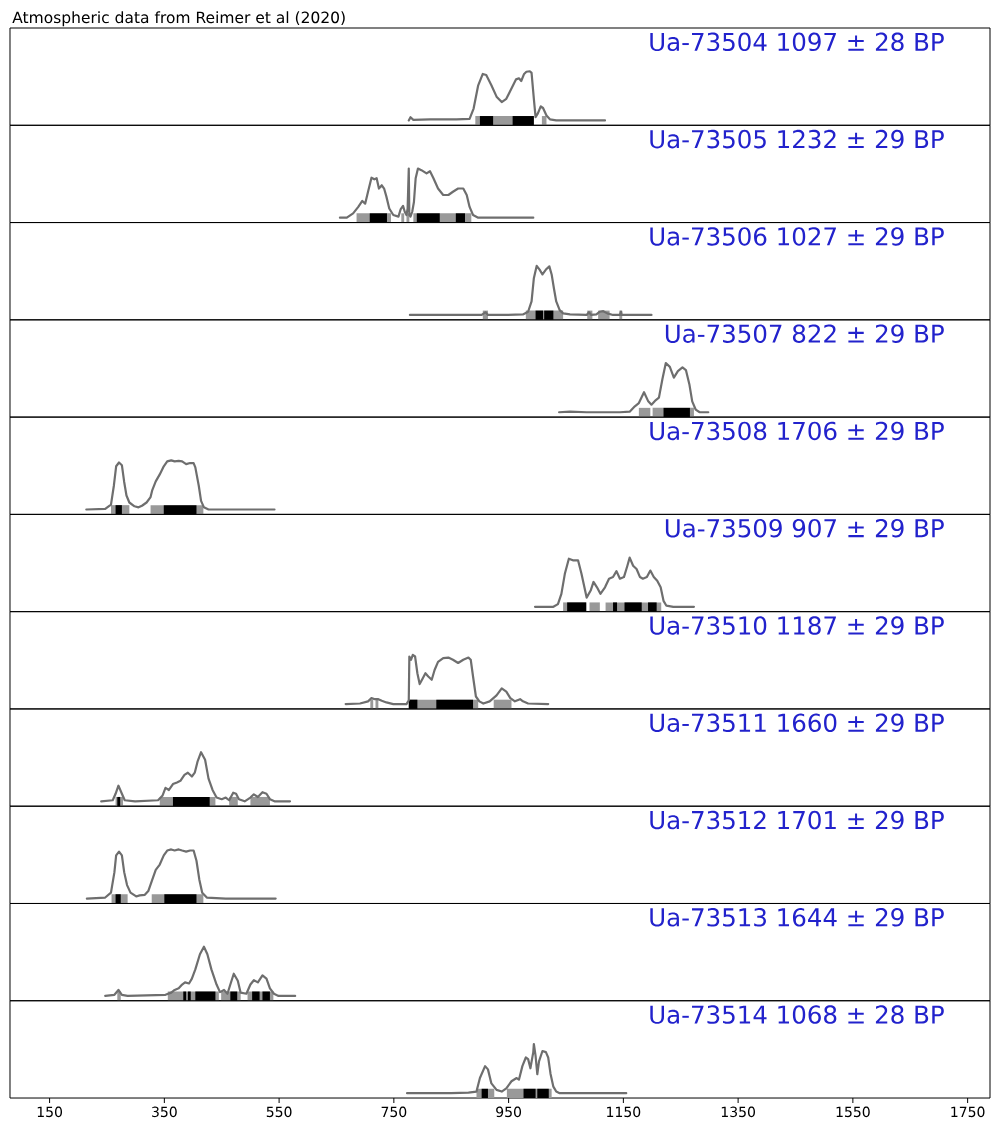 This screenshot has width=996, height=1132. What do you see at coordinates (178, 19) in the screenshot?
I see `text: Atmospheric data from Reimer et al (2020)` at bounding box center [178, 19].